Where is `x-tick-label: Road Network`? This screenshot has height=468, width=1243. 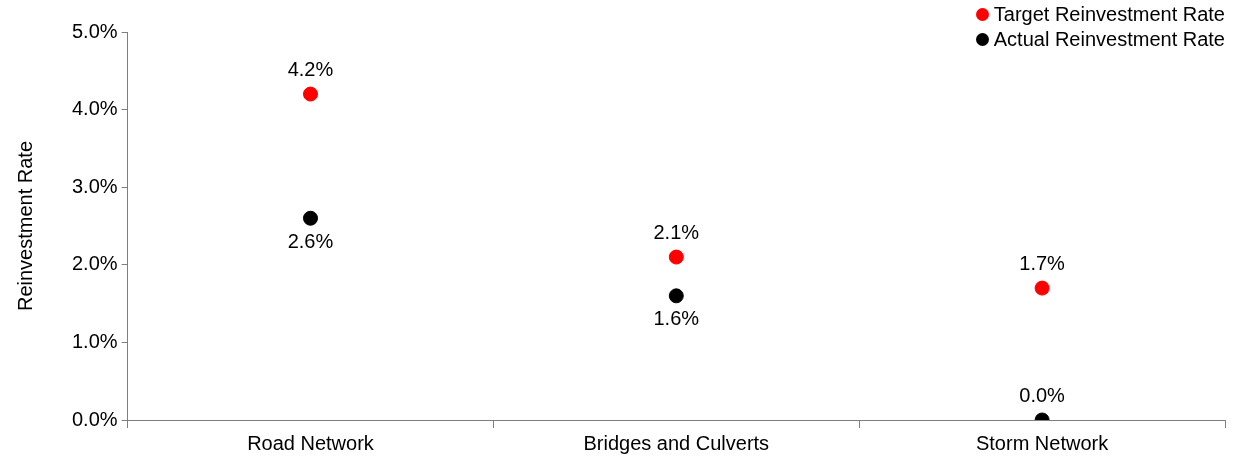 x-tick-label: Road Network is located at coordinates (311, 442).